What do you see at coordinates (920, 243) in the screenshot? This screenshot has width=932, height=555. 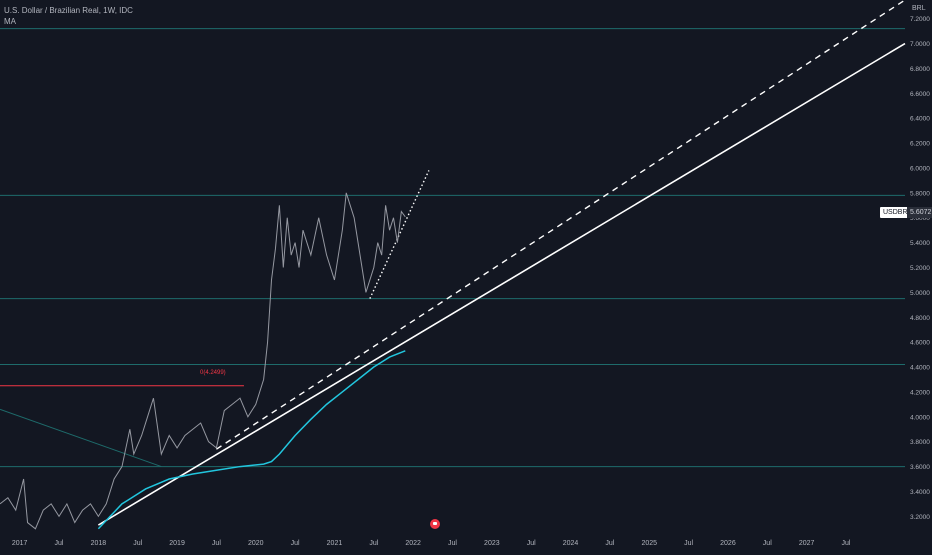 I see `y-tick-label: 5.4000` at bounding box center [920, 243].